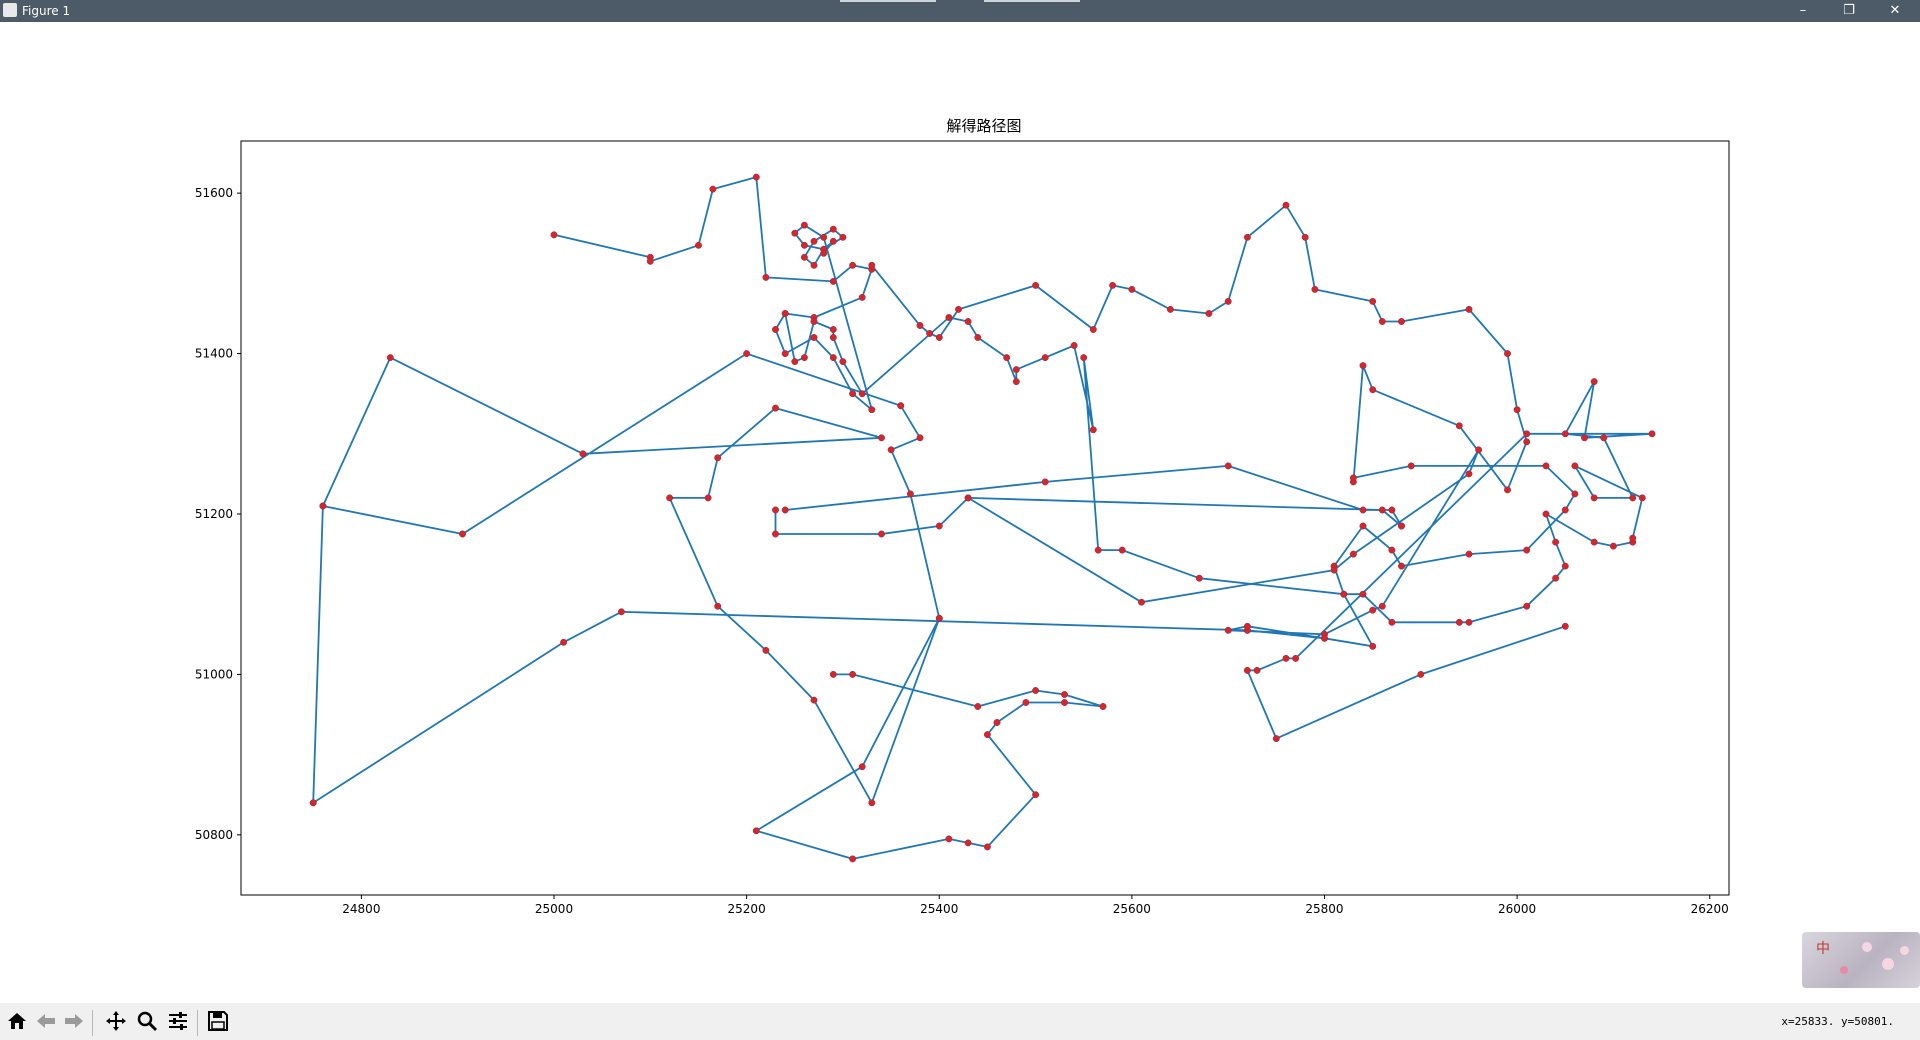 This screenshot has height=1040, width=1920. I want to click on y-tick-label: 51000, so click(214, 674).